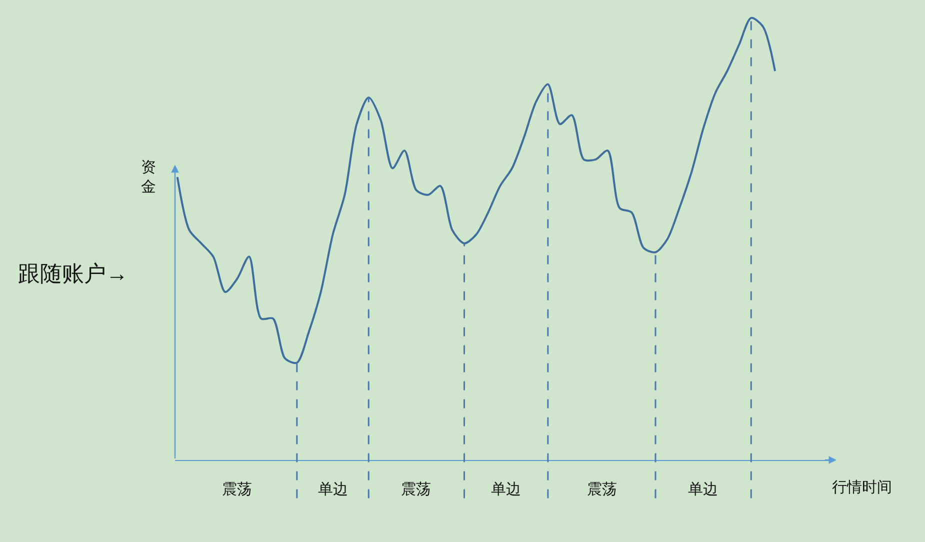  Describe the element at coordinates (73, 273) in the screenshot. I see `text: 跟随账户→` at that location.